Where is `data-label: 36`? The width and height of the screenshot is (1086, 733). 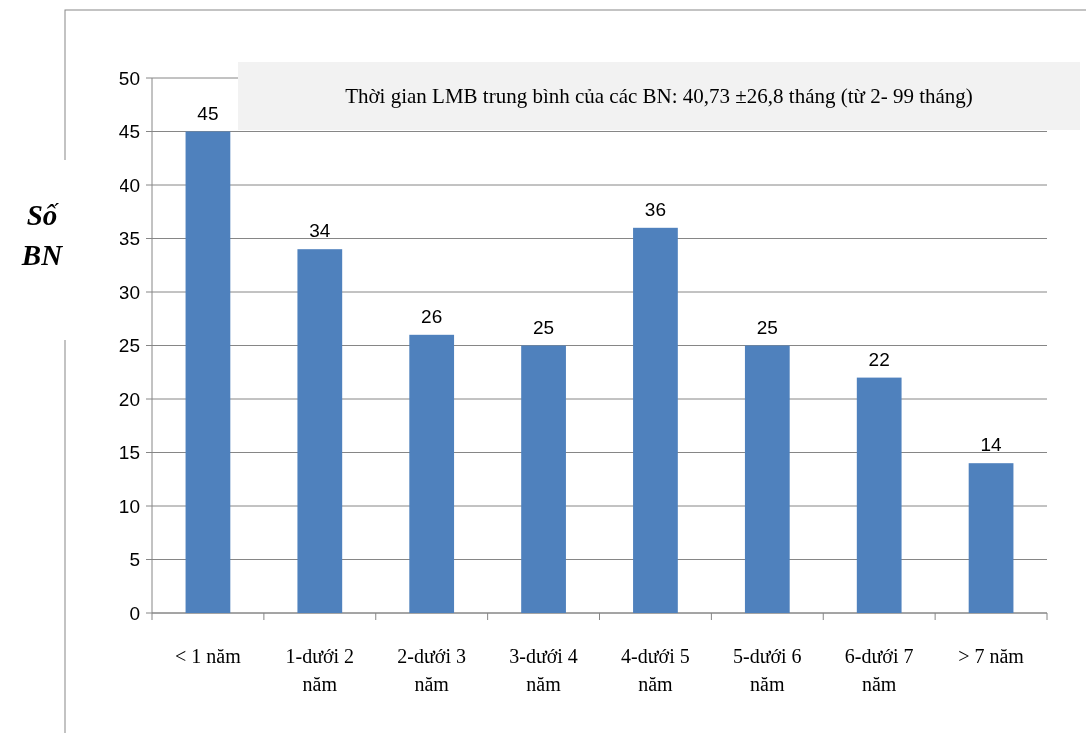 data-label: 36 is located at coordinates (655, 209).